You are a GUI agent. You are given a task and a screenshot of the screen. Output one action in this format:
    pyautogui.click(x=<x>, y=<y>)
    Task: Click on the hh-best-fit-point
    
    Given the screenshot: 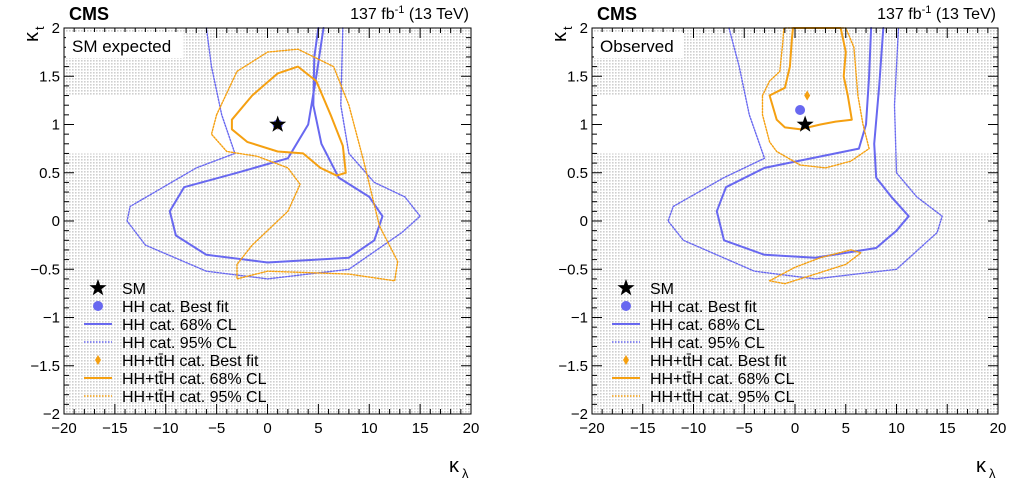 What is the action you would take?
    pyautogui.click(x=800, y=110)
    